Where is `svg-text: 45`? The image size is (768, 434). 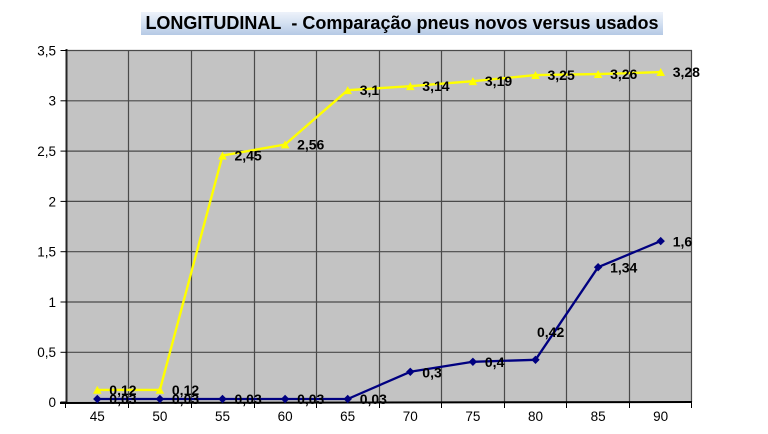
svg-text: 45 is located at coordinates (97, 416).